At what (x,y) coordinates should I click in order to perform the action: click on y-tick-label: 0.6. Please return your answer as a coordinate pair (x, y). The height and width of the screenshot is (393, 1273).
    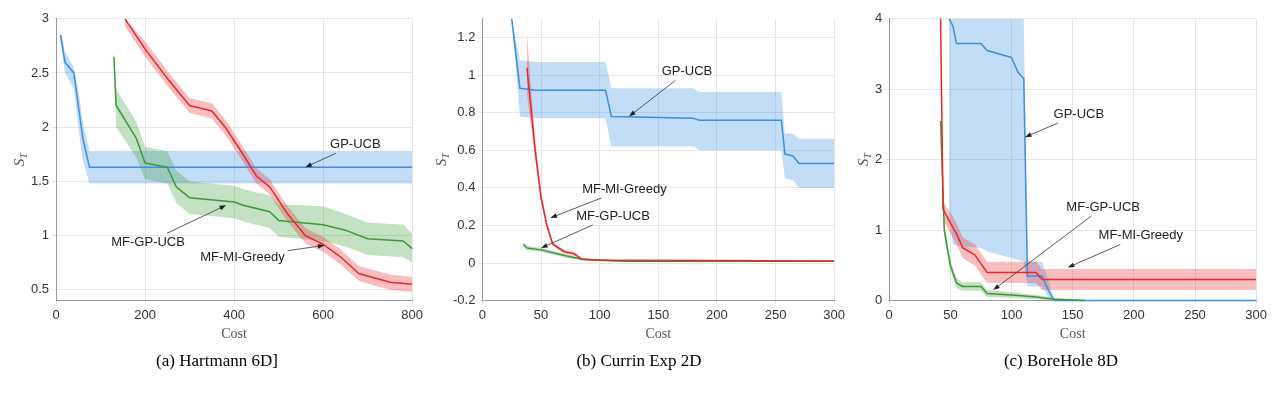
    Looking at the image, I should click on (466, 149).